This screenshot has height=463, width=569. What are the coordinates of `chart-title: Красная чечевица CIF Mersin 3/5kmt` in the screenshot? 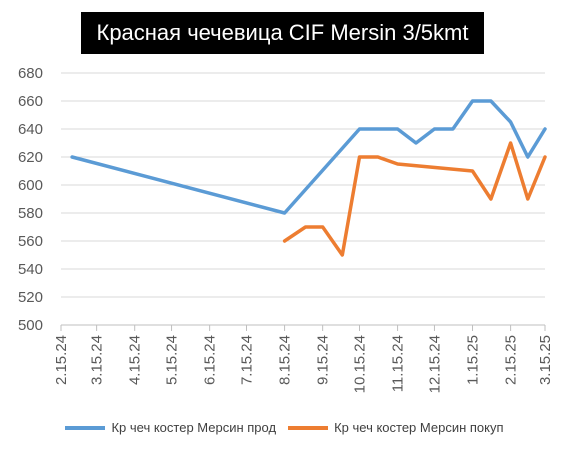 It's located at (282, 33).